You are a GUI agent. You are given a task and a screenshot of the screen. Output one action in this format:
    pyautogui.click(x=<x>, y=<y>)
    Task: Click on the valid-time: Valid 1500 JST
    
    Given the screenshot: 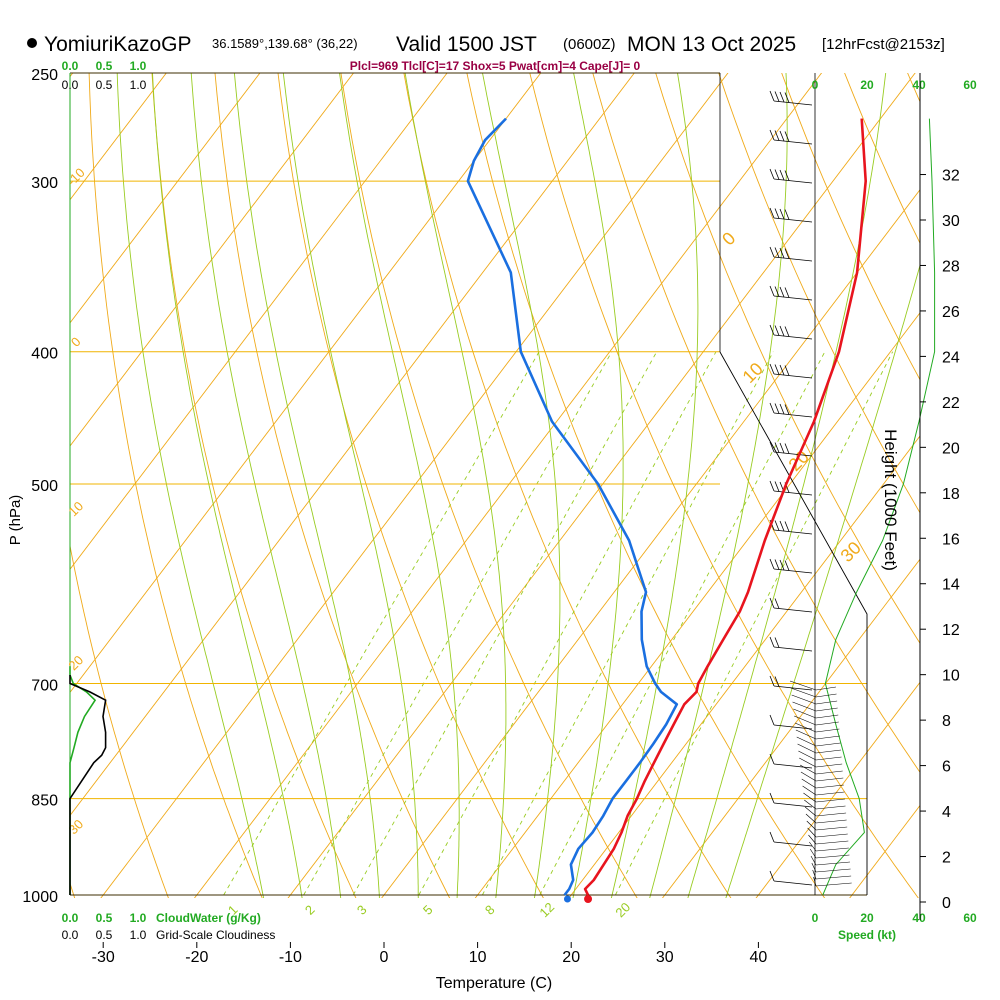 What is the action you would take?
    pyautogui.click(x=466, y=44)
    